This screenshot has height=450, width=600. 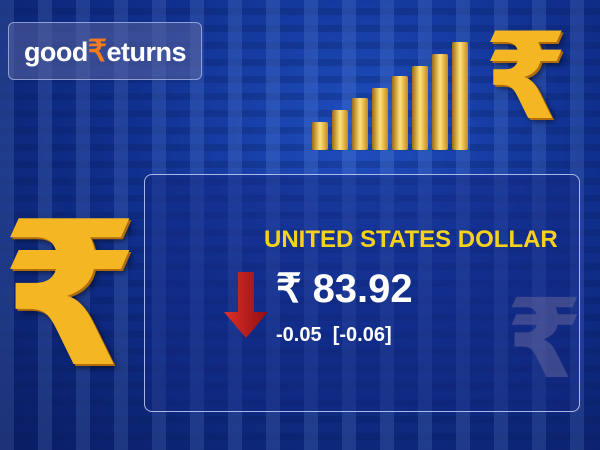 What do you see at coordinates (299, 335) in the screenshot?
I see `change-value: -0.05` at bounding box center [299, 335].